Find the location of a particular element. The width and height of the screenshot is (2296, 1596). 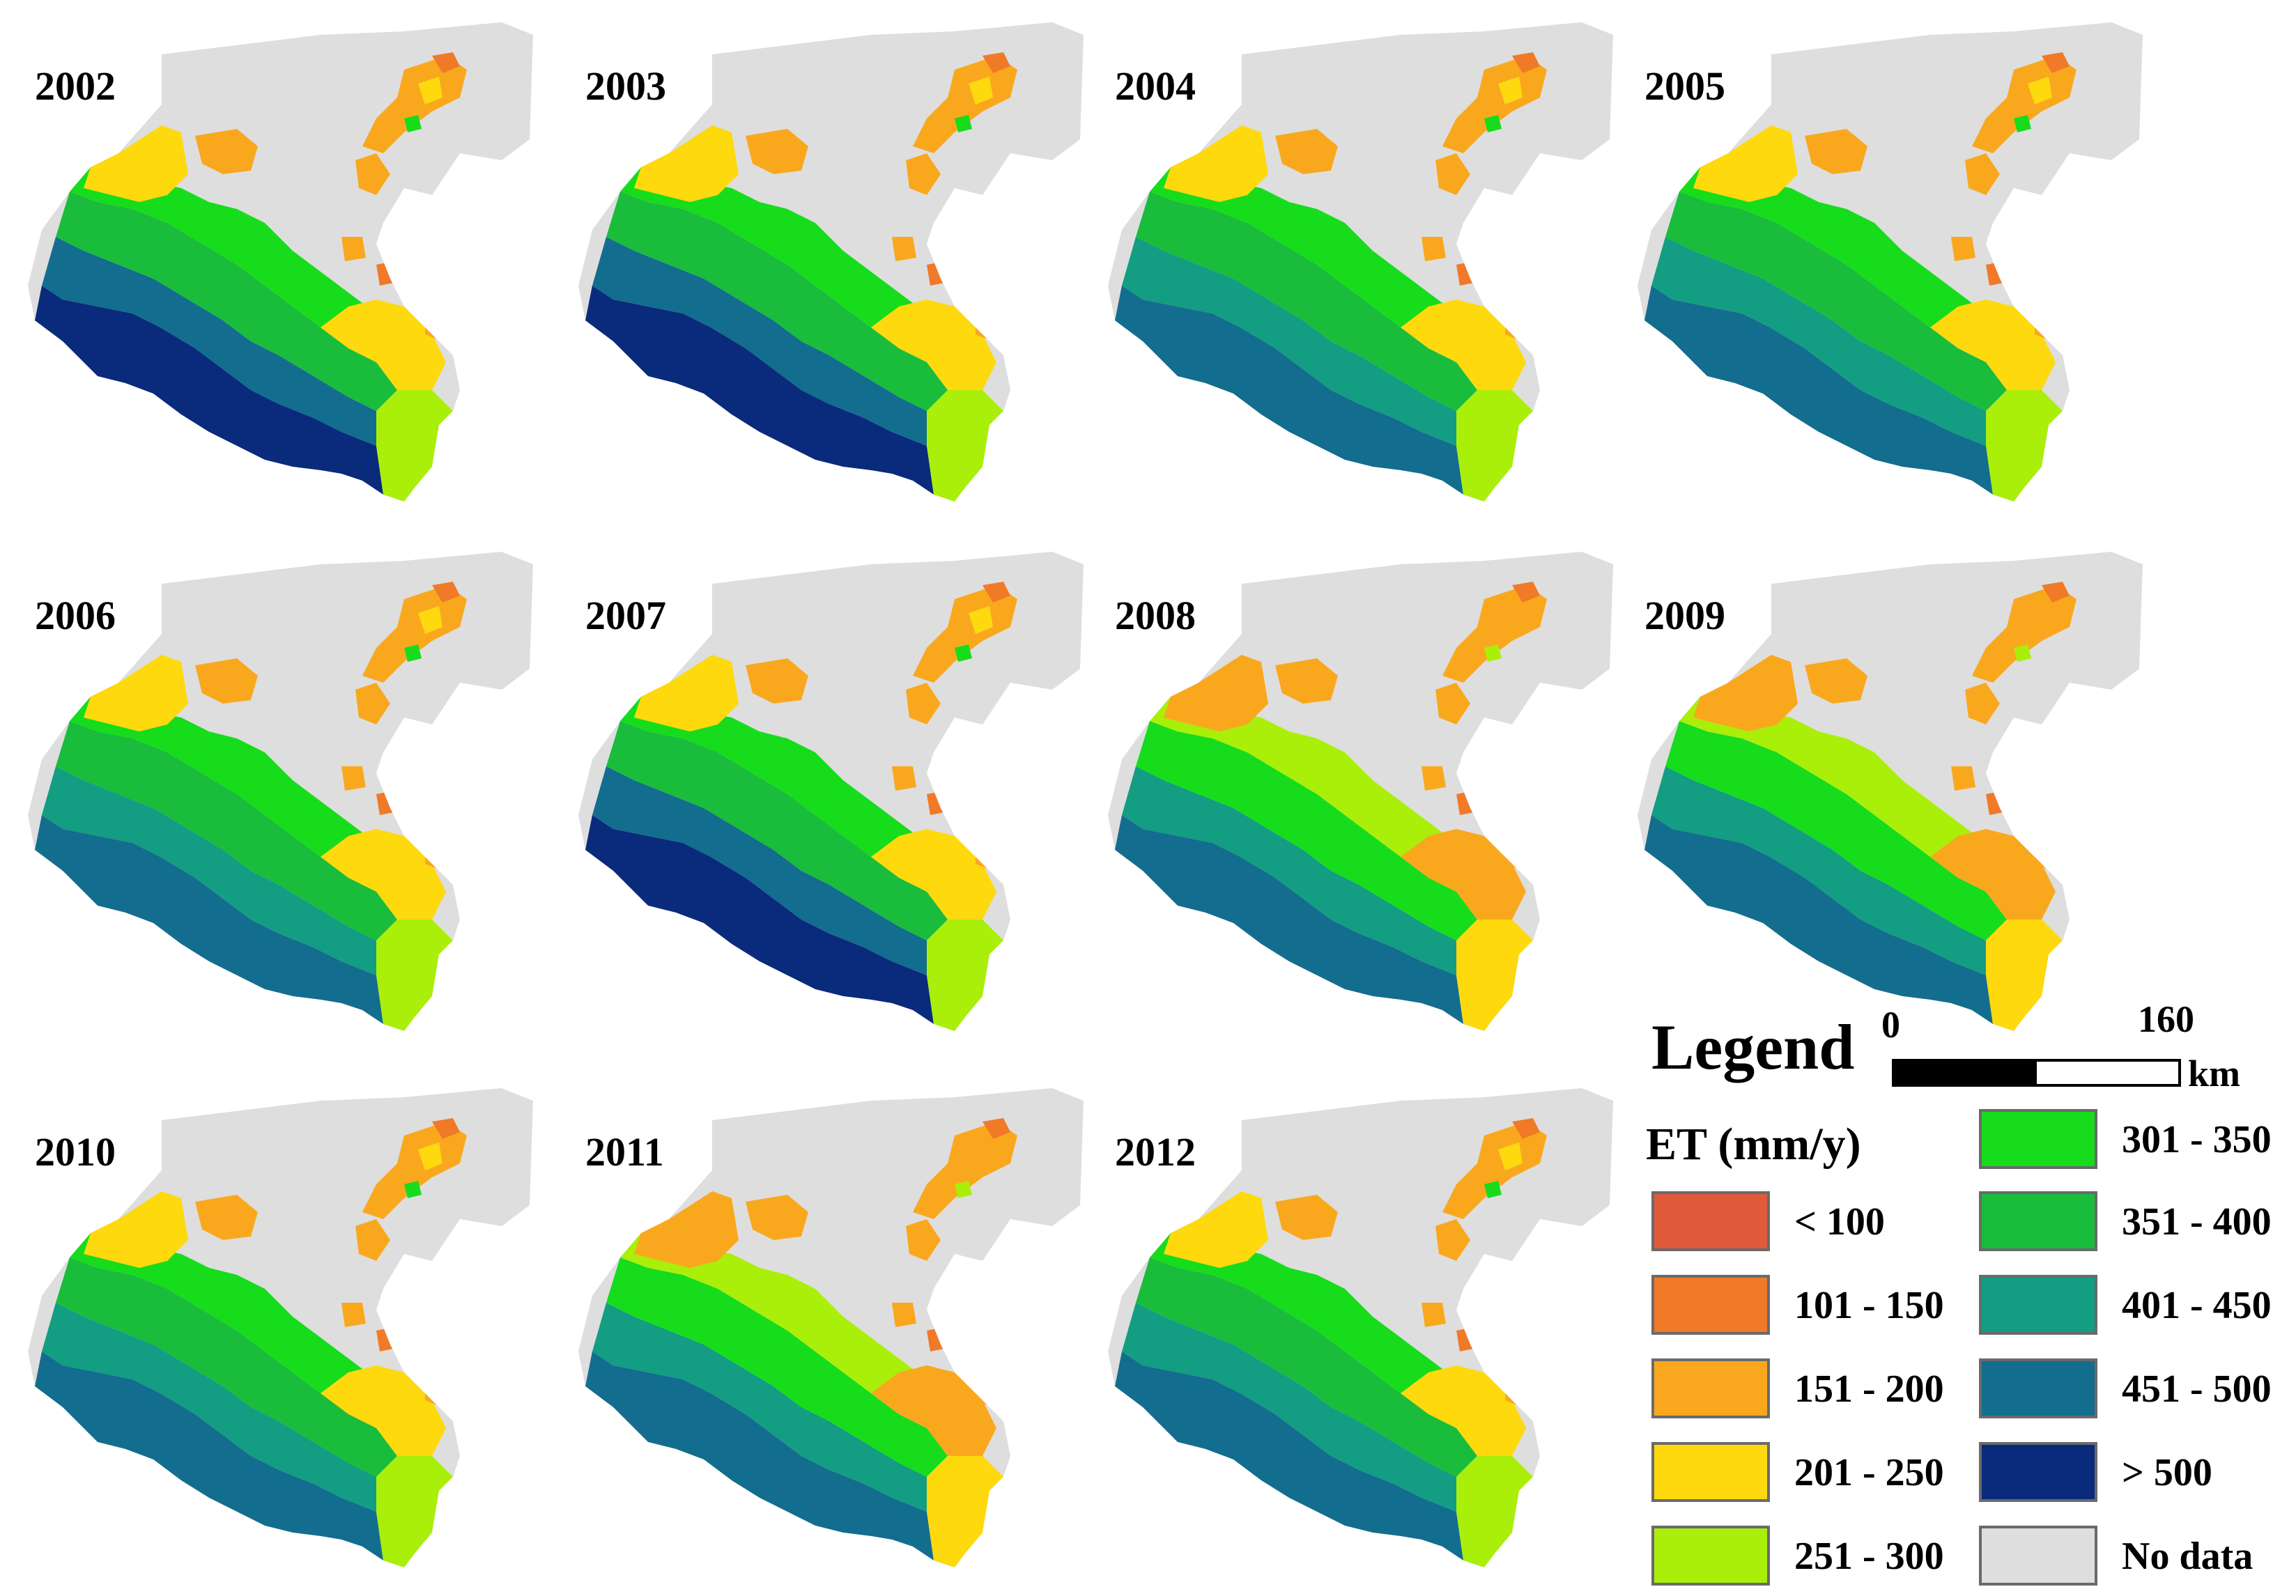

legend-label: No data is located at coordinates (2187, 1556).